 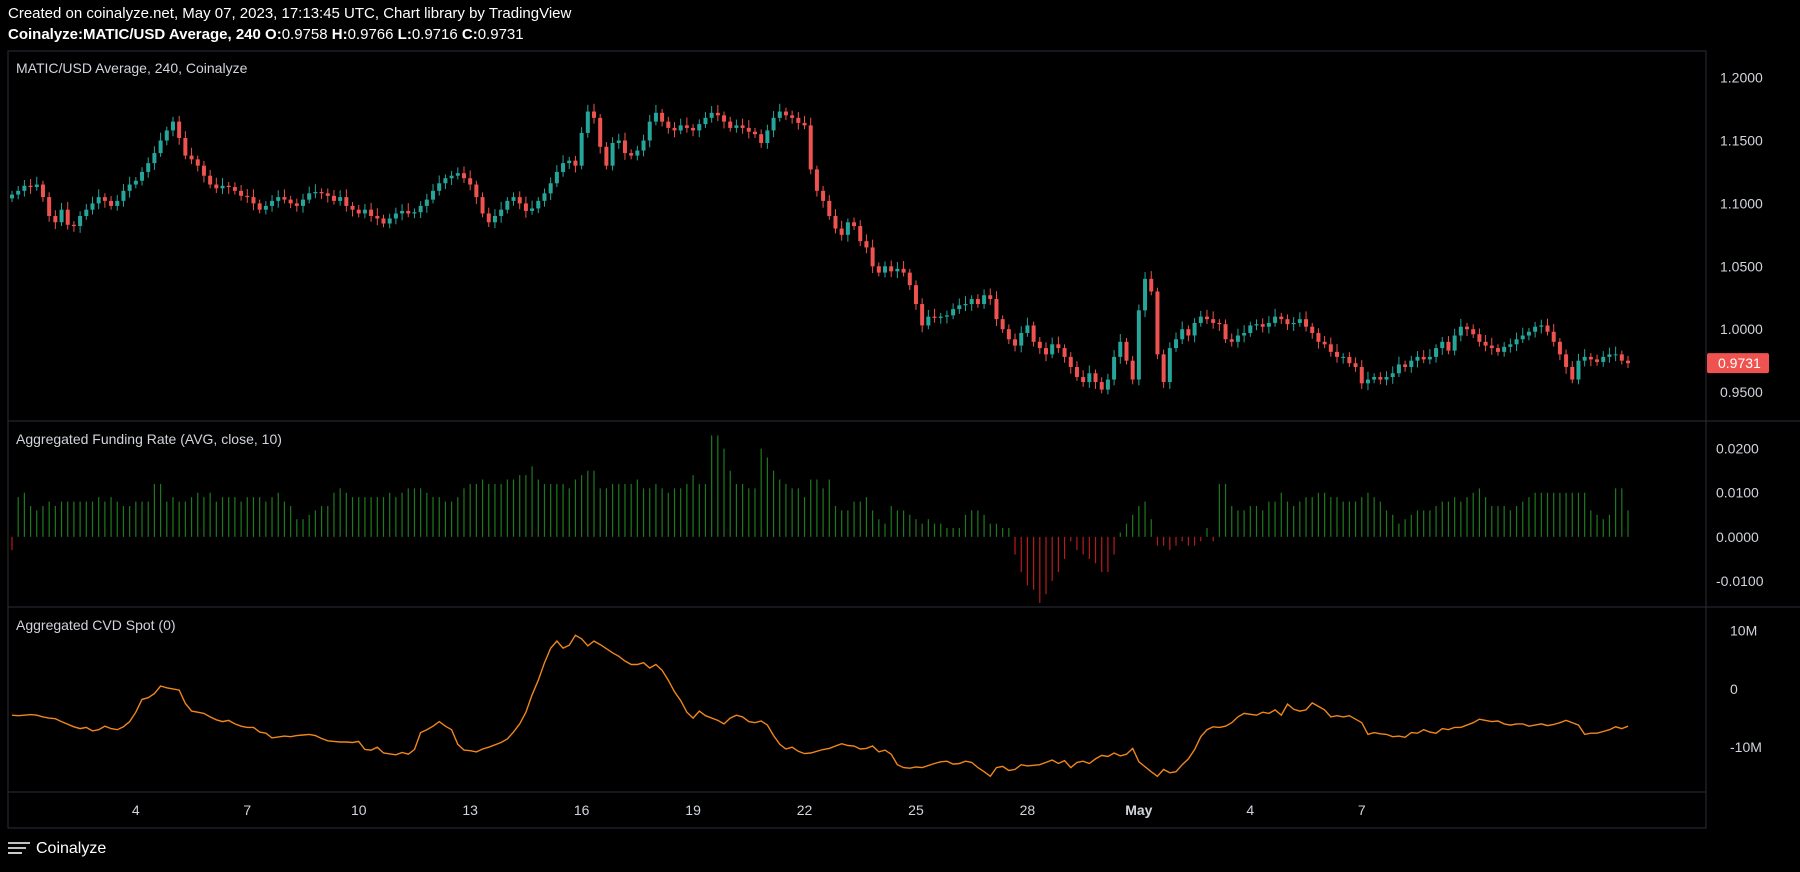 What do you see at coordinates (500, 34) in the screenshot?
I see `close-value: 0.9731` at bounding box center [500, 34].